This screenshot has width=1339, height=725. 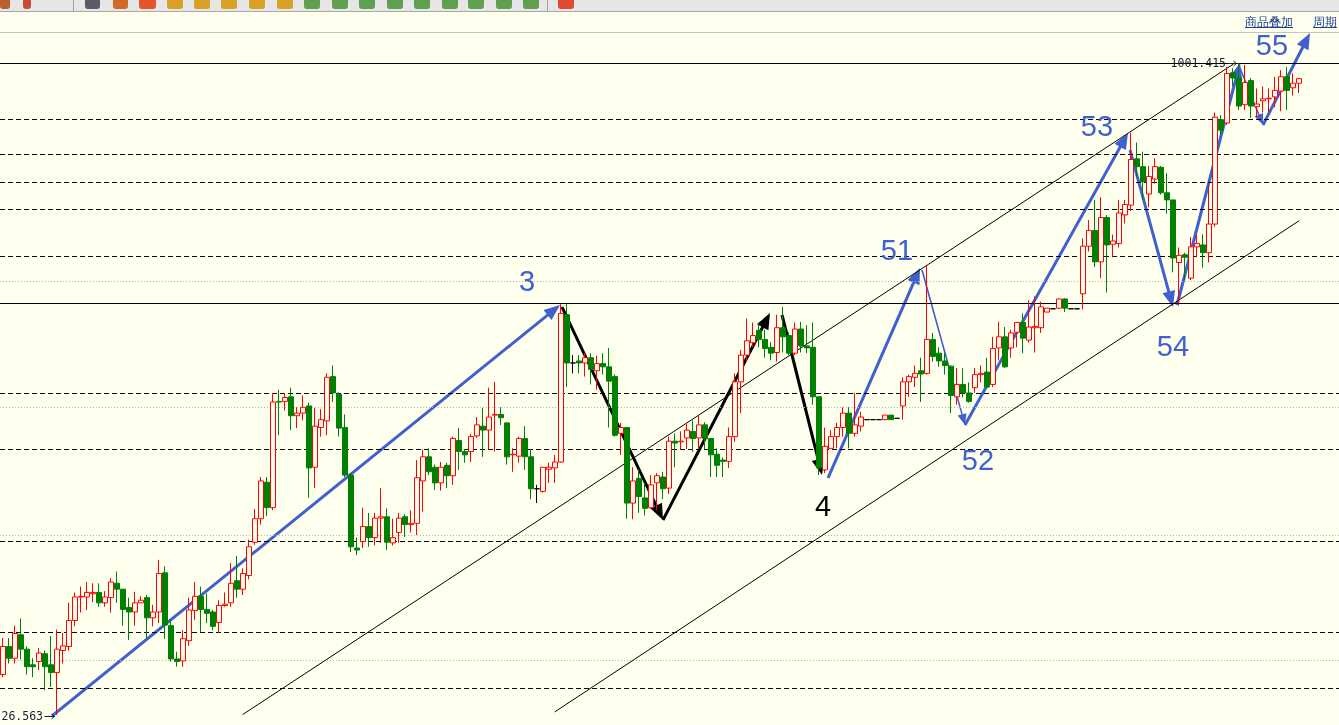 I want to click on text: 周期, so click(x=1325, y=22).